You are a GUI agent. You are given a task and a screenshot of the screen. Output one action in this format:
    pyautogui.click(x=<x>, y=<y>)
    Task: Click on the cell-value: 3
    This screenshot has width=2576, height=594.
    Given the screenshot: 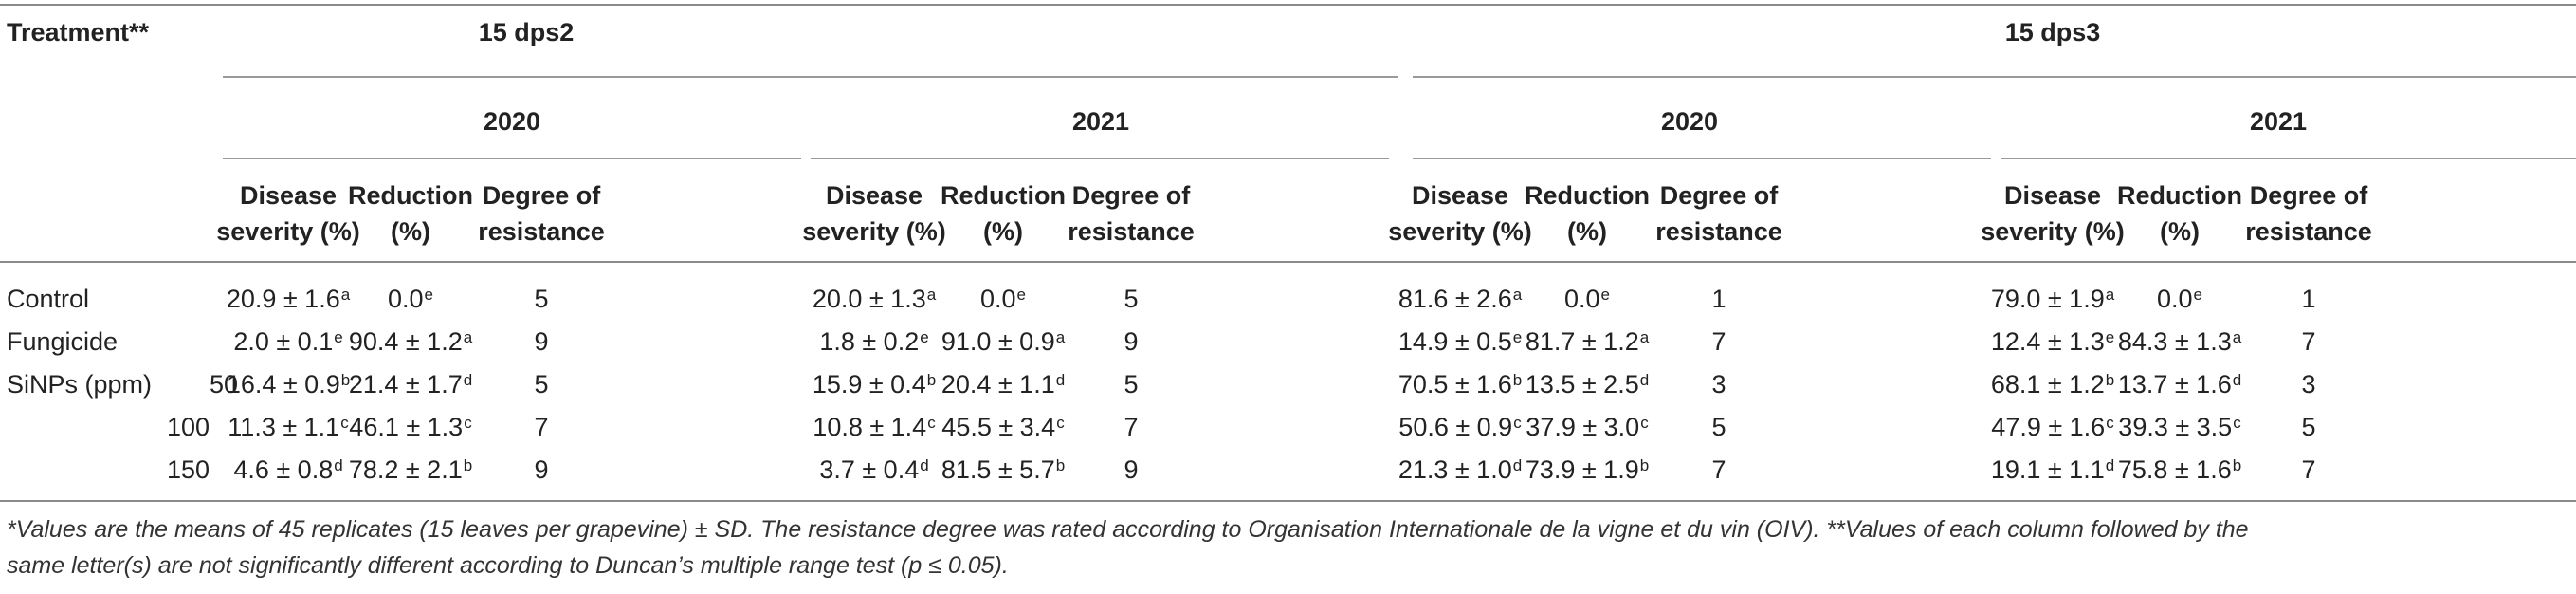 What is the action you would take?
    pyautogui.click(x=1718, y=384)
    